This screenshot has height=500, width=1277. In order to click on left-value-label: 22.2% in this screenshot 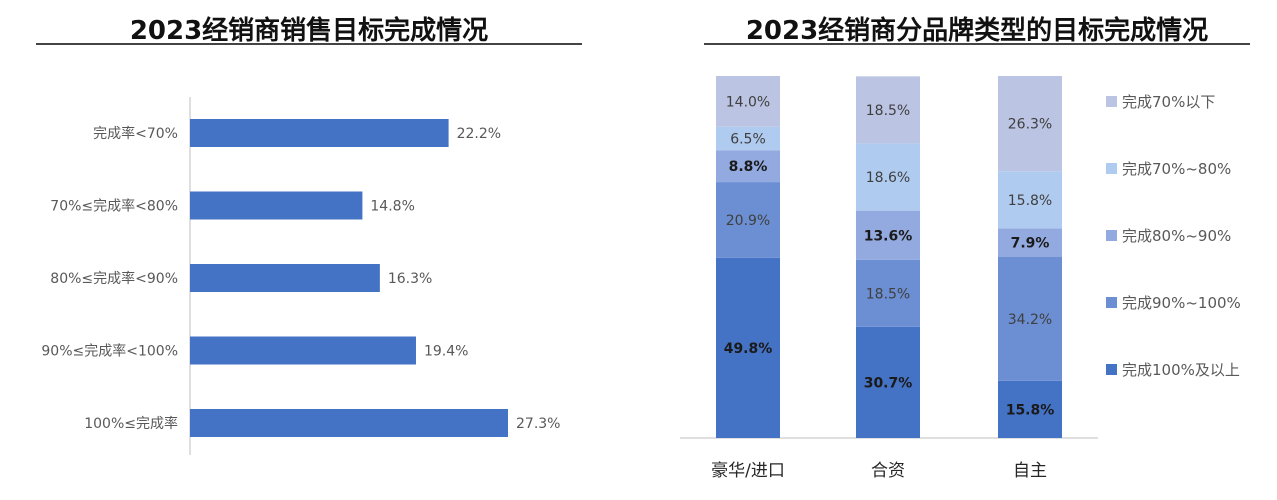, I will do `click(479, 134)`.